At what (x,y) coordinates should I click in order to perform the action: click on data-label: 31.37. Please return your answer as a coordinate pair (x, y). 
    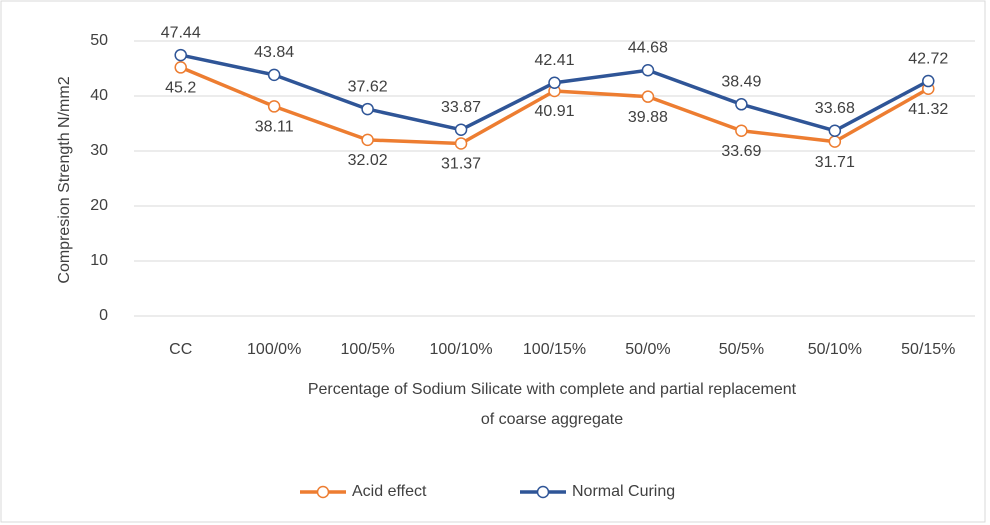
    Looking at the image, I should click on (461, 164).